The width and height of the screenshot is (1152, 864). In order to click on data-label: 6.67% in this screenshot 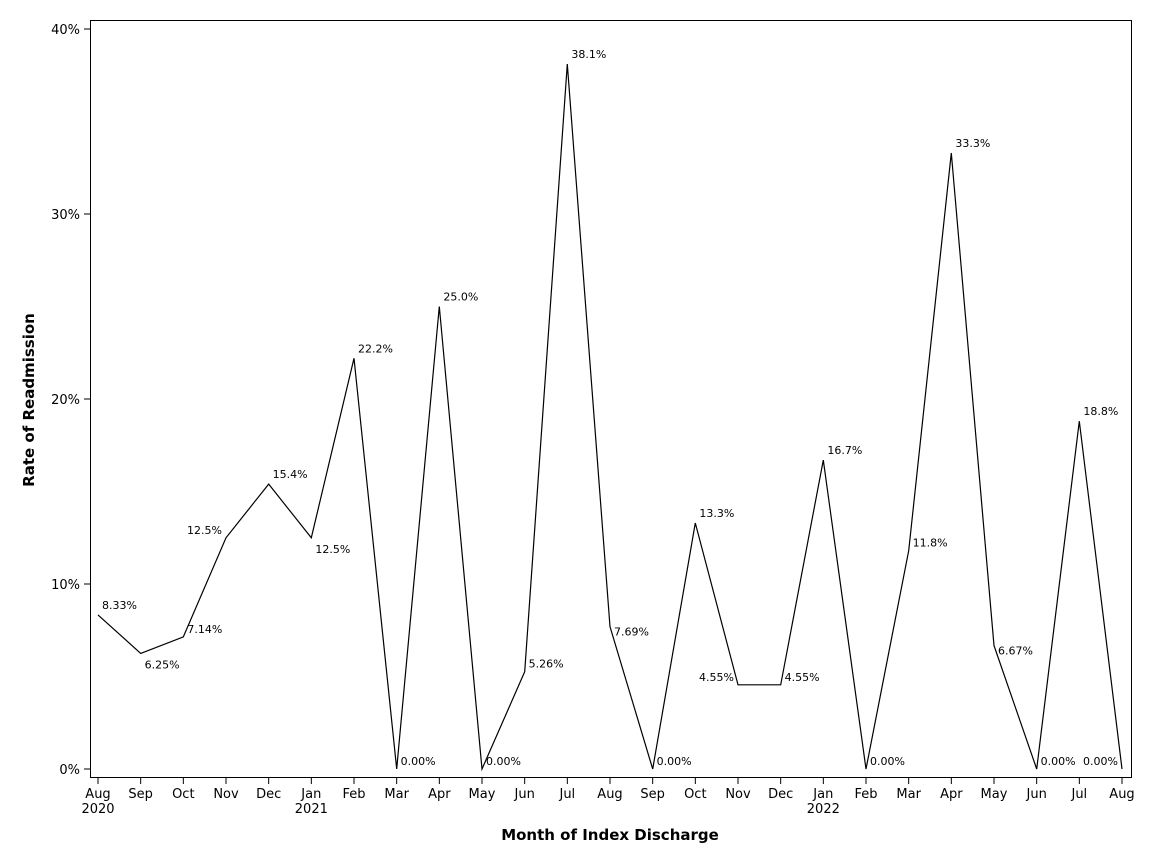, I will do `click(1015, 651)`.